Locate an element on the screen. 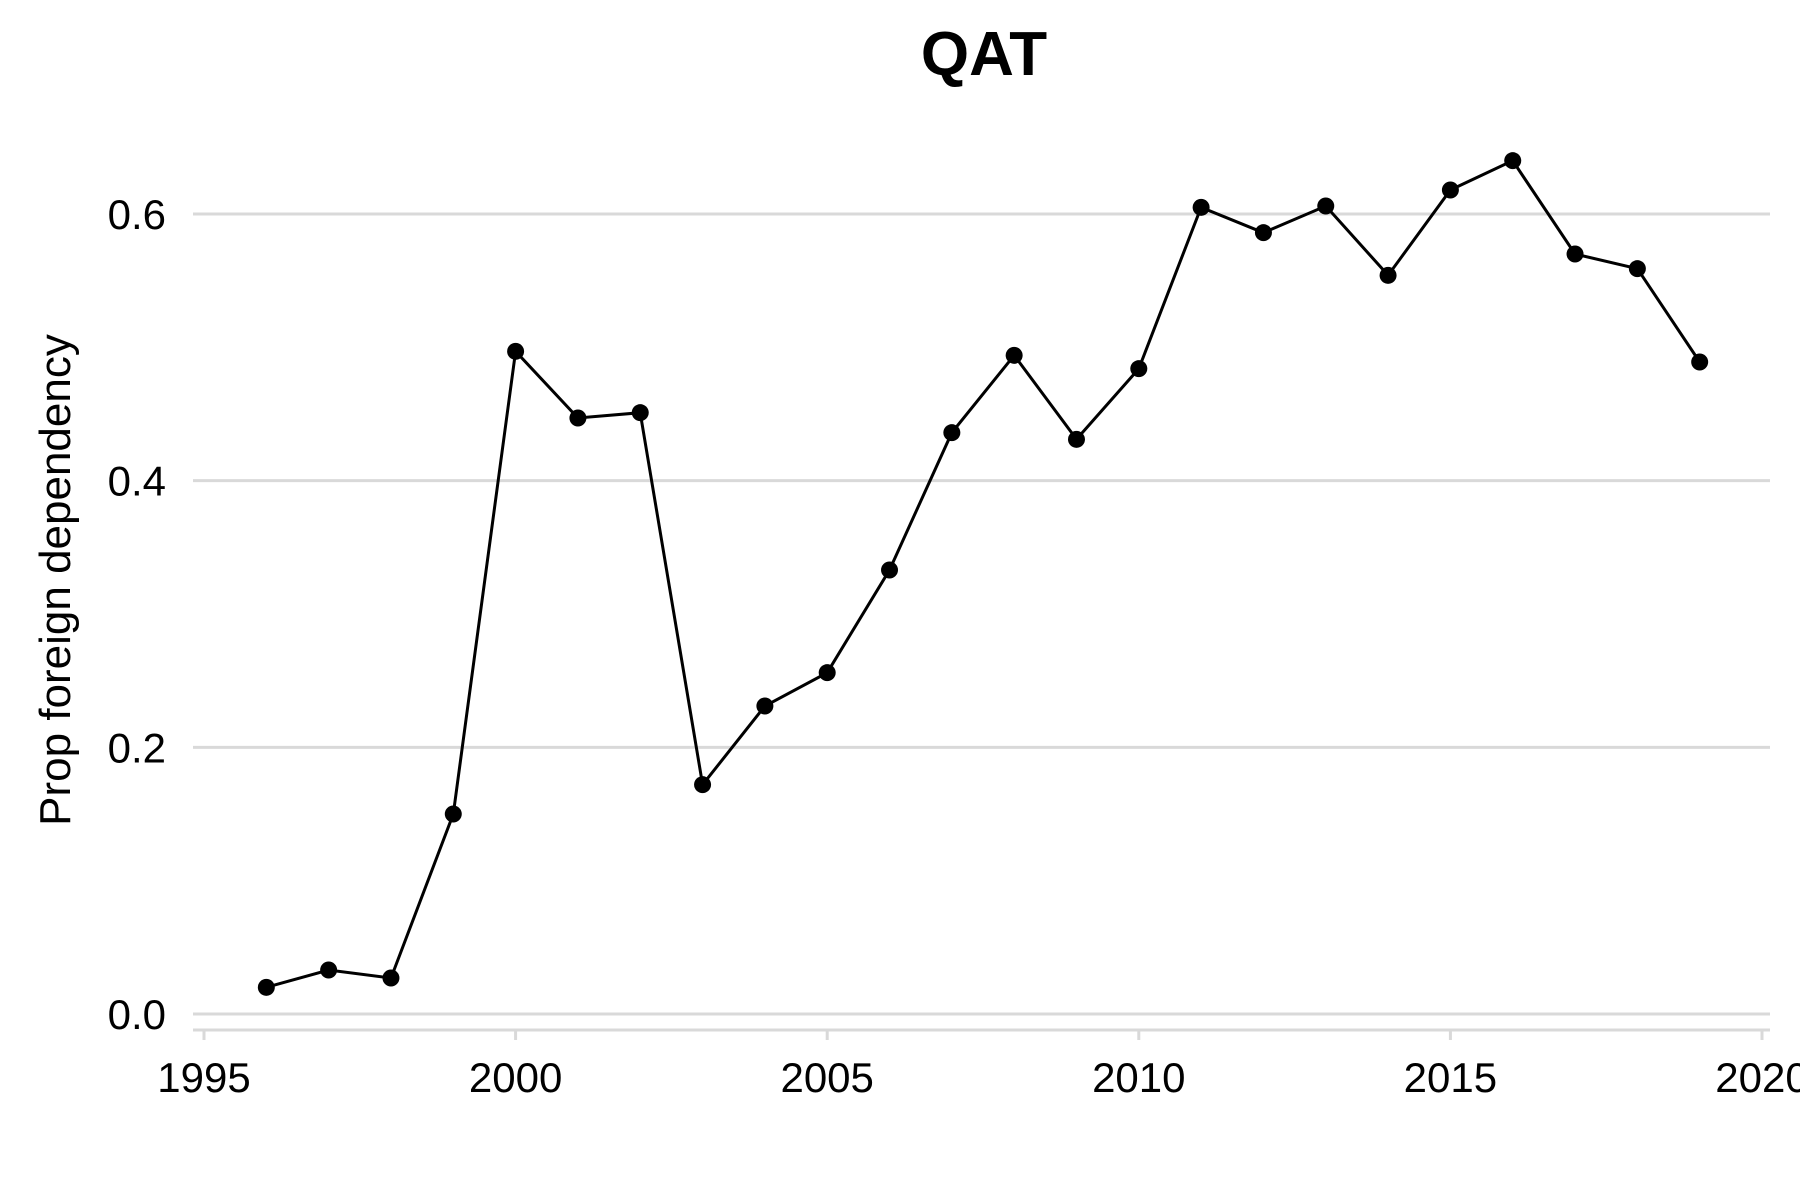 This screenshot has height=1200, width=1800. data-point-1996 is located at coordinates (266, 987).